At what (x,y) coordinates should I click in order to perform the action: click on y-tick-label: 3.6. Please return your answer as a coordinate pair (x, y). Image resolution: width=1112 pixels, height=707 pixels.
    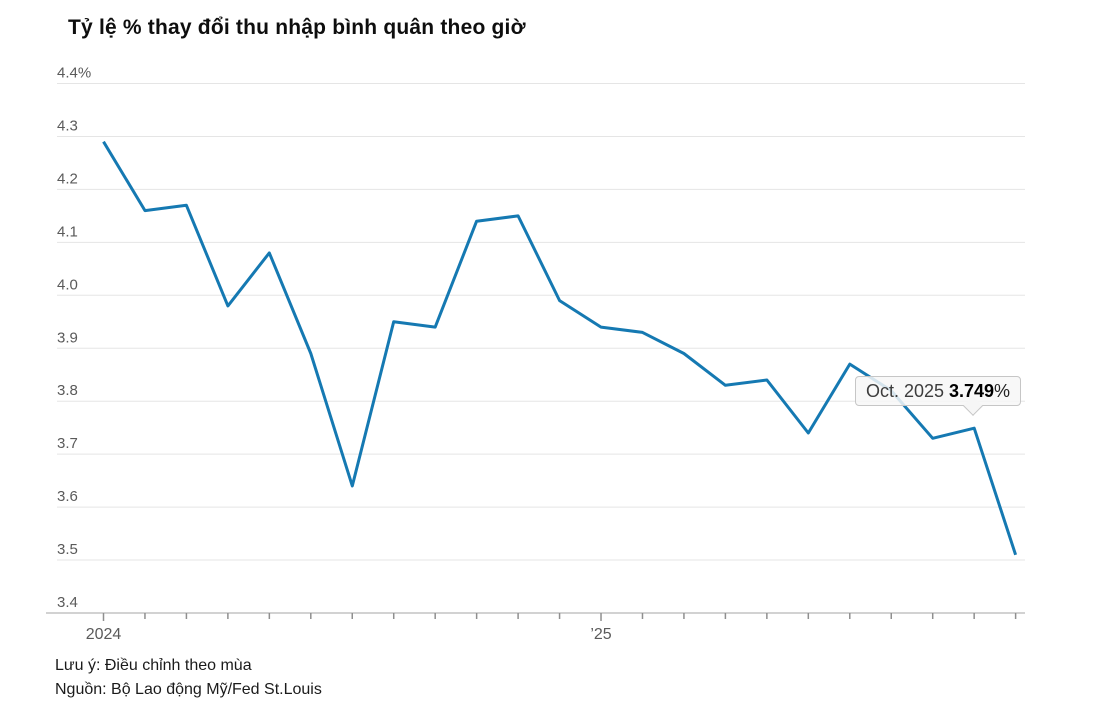
    Looking at the image, I should click on (67, 496).